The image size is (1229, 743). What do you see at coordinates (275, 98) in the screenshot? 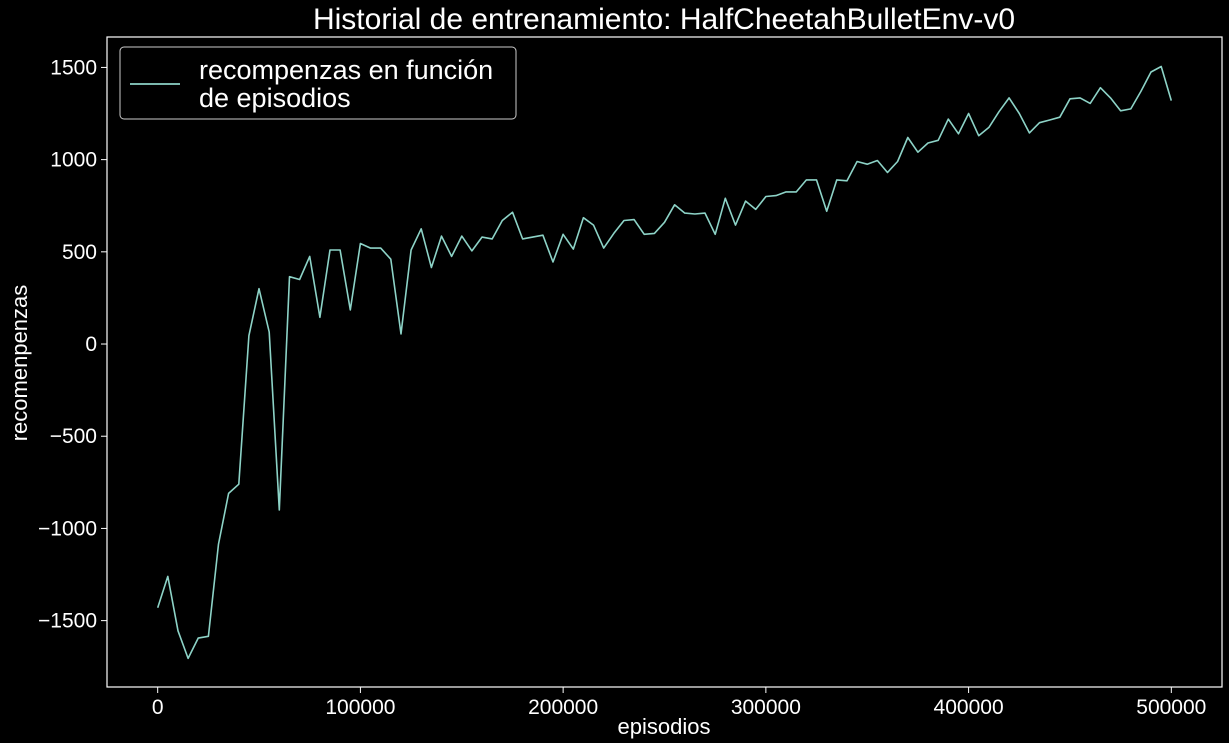
I see `legend-entry-line-2: de episodios` at bounding box center [275, 98].